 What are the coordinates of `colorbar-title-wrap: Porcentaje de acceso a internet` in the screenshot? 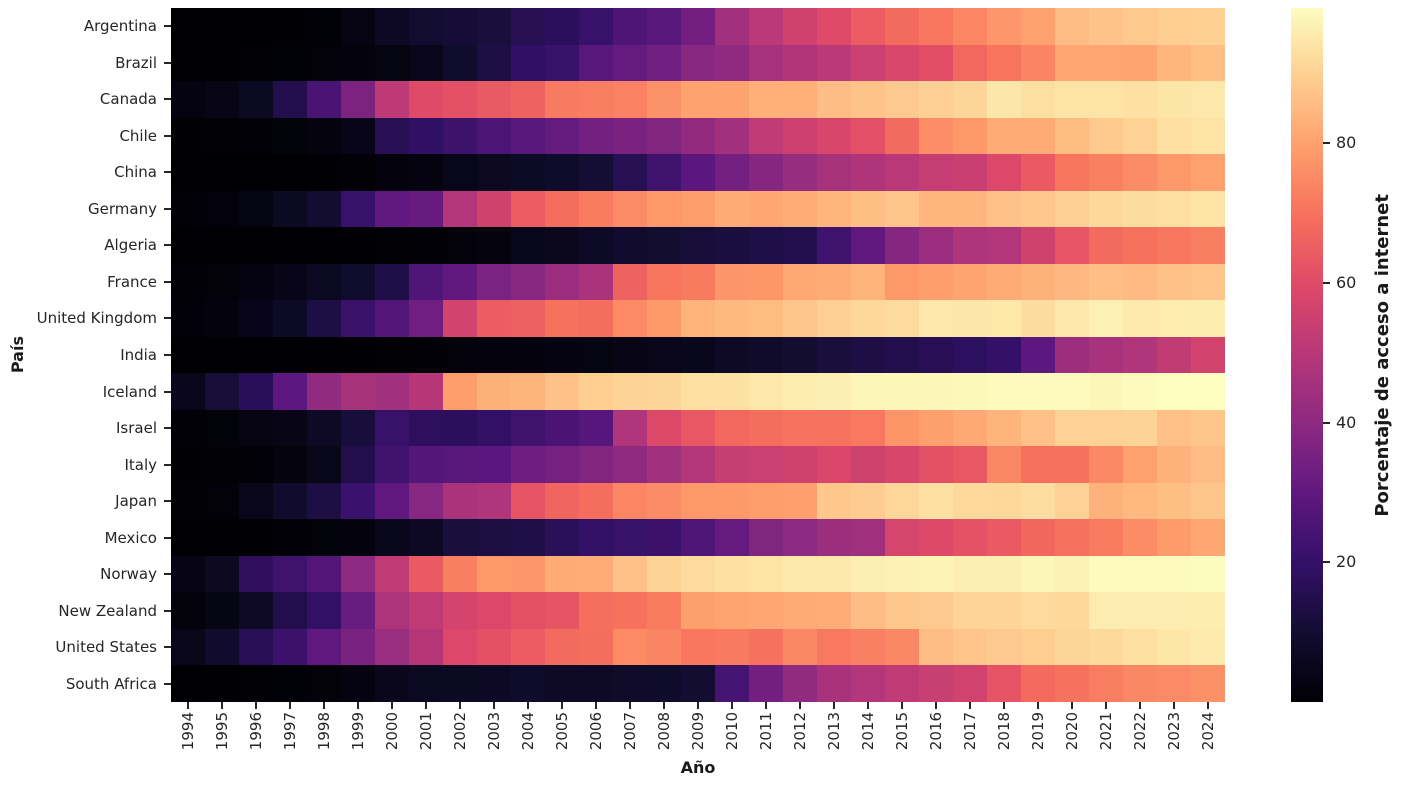 It's located at (1382, 355).